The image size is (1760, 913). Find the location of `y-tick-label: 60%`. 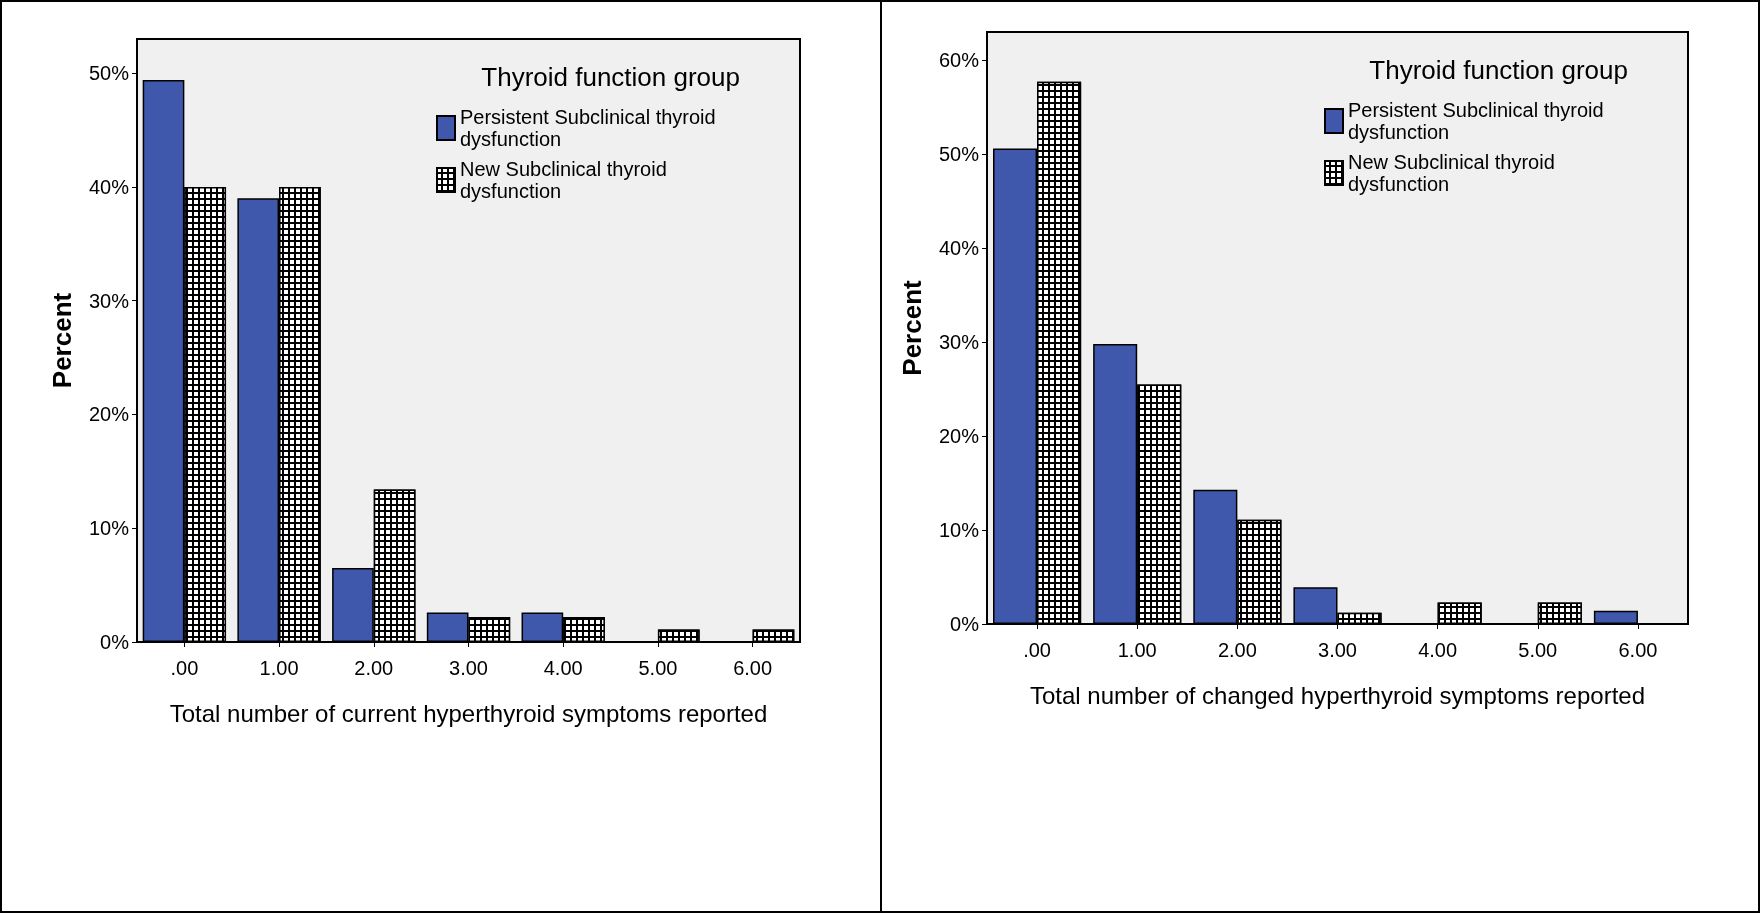

y-tick-label: 60% is located at coordinates (959, 60).